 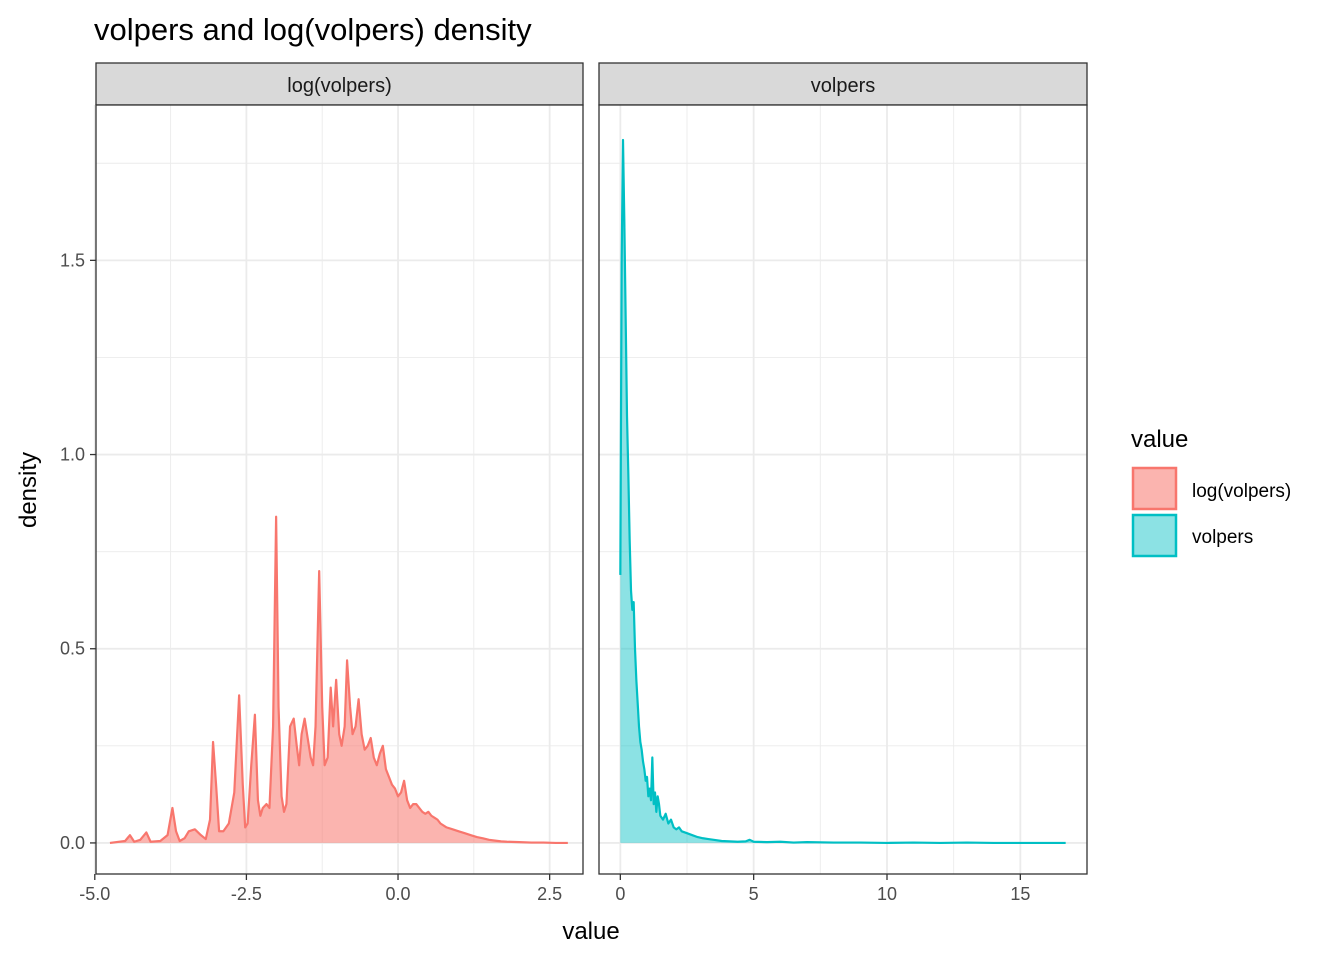 I want to click on x-tick-label: 5, so click(x=754, y=894).